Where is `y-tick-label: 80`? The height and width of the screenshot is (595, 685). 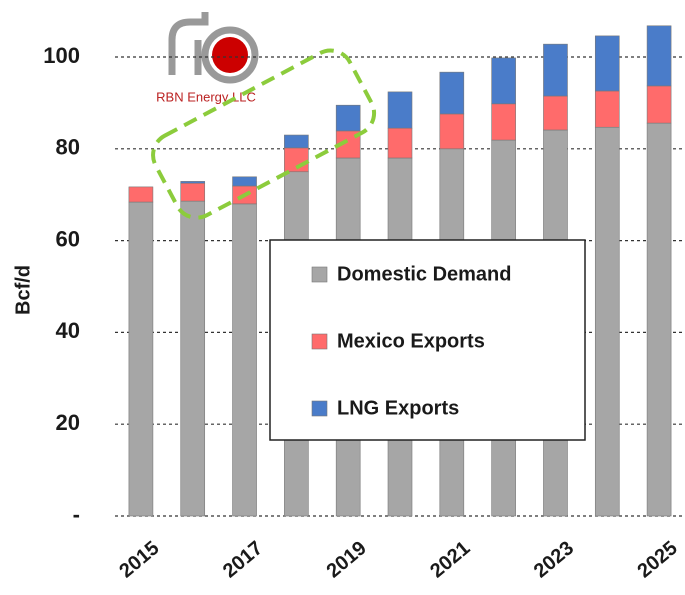 y-tick-label: 80 is located at coordinates (68, 147).